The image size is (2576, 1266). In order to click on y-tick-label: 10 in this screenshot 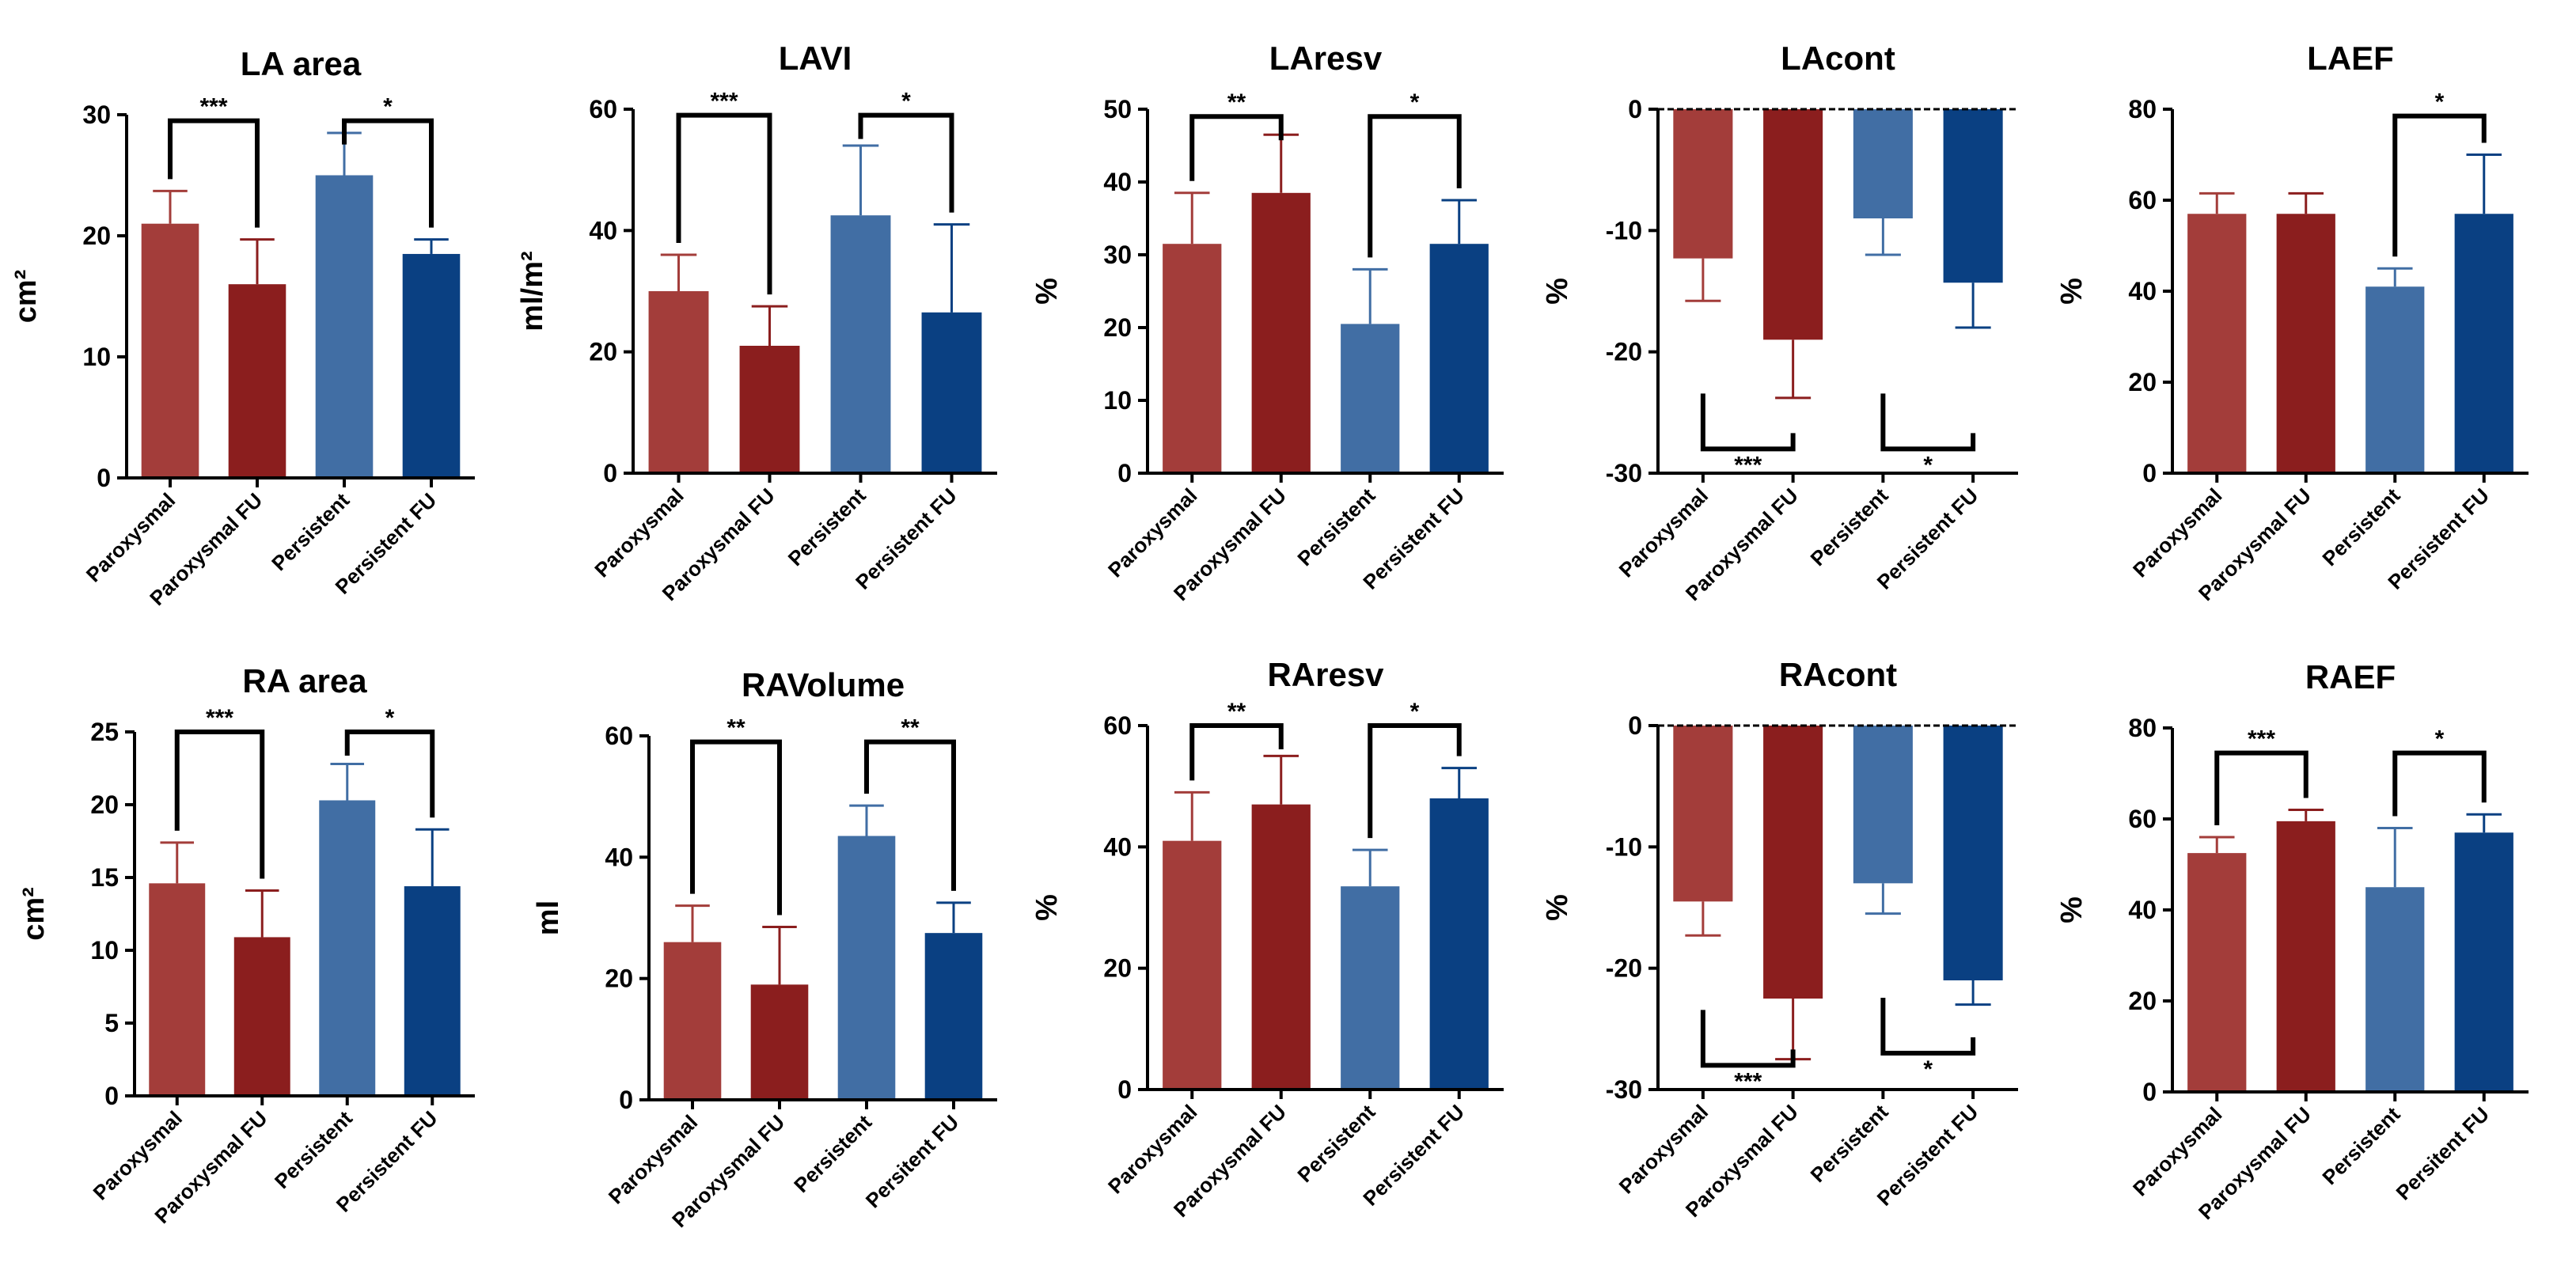, I will do `click(1117, 400)`.